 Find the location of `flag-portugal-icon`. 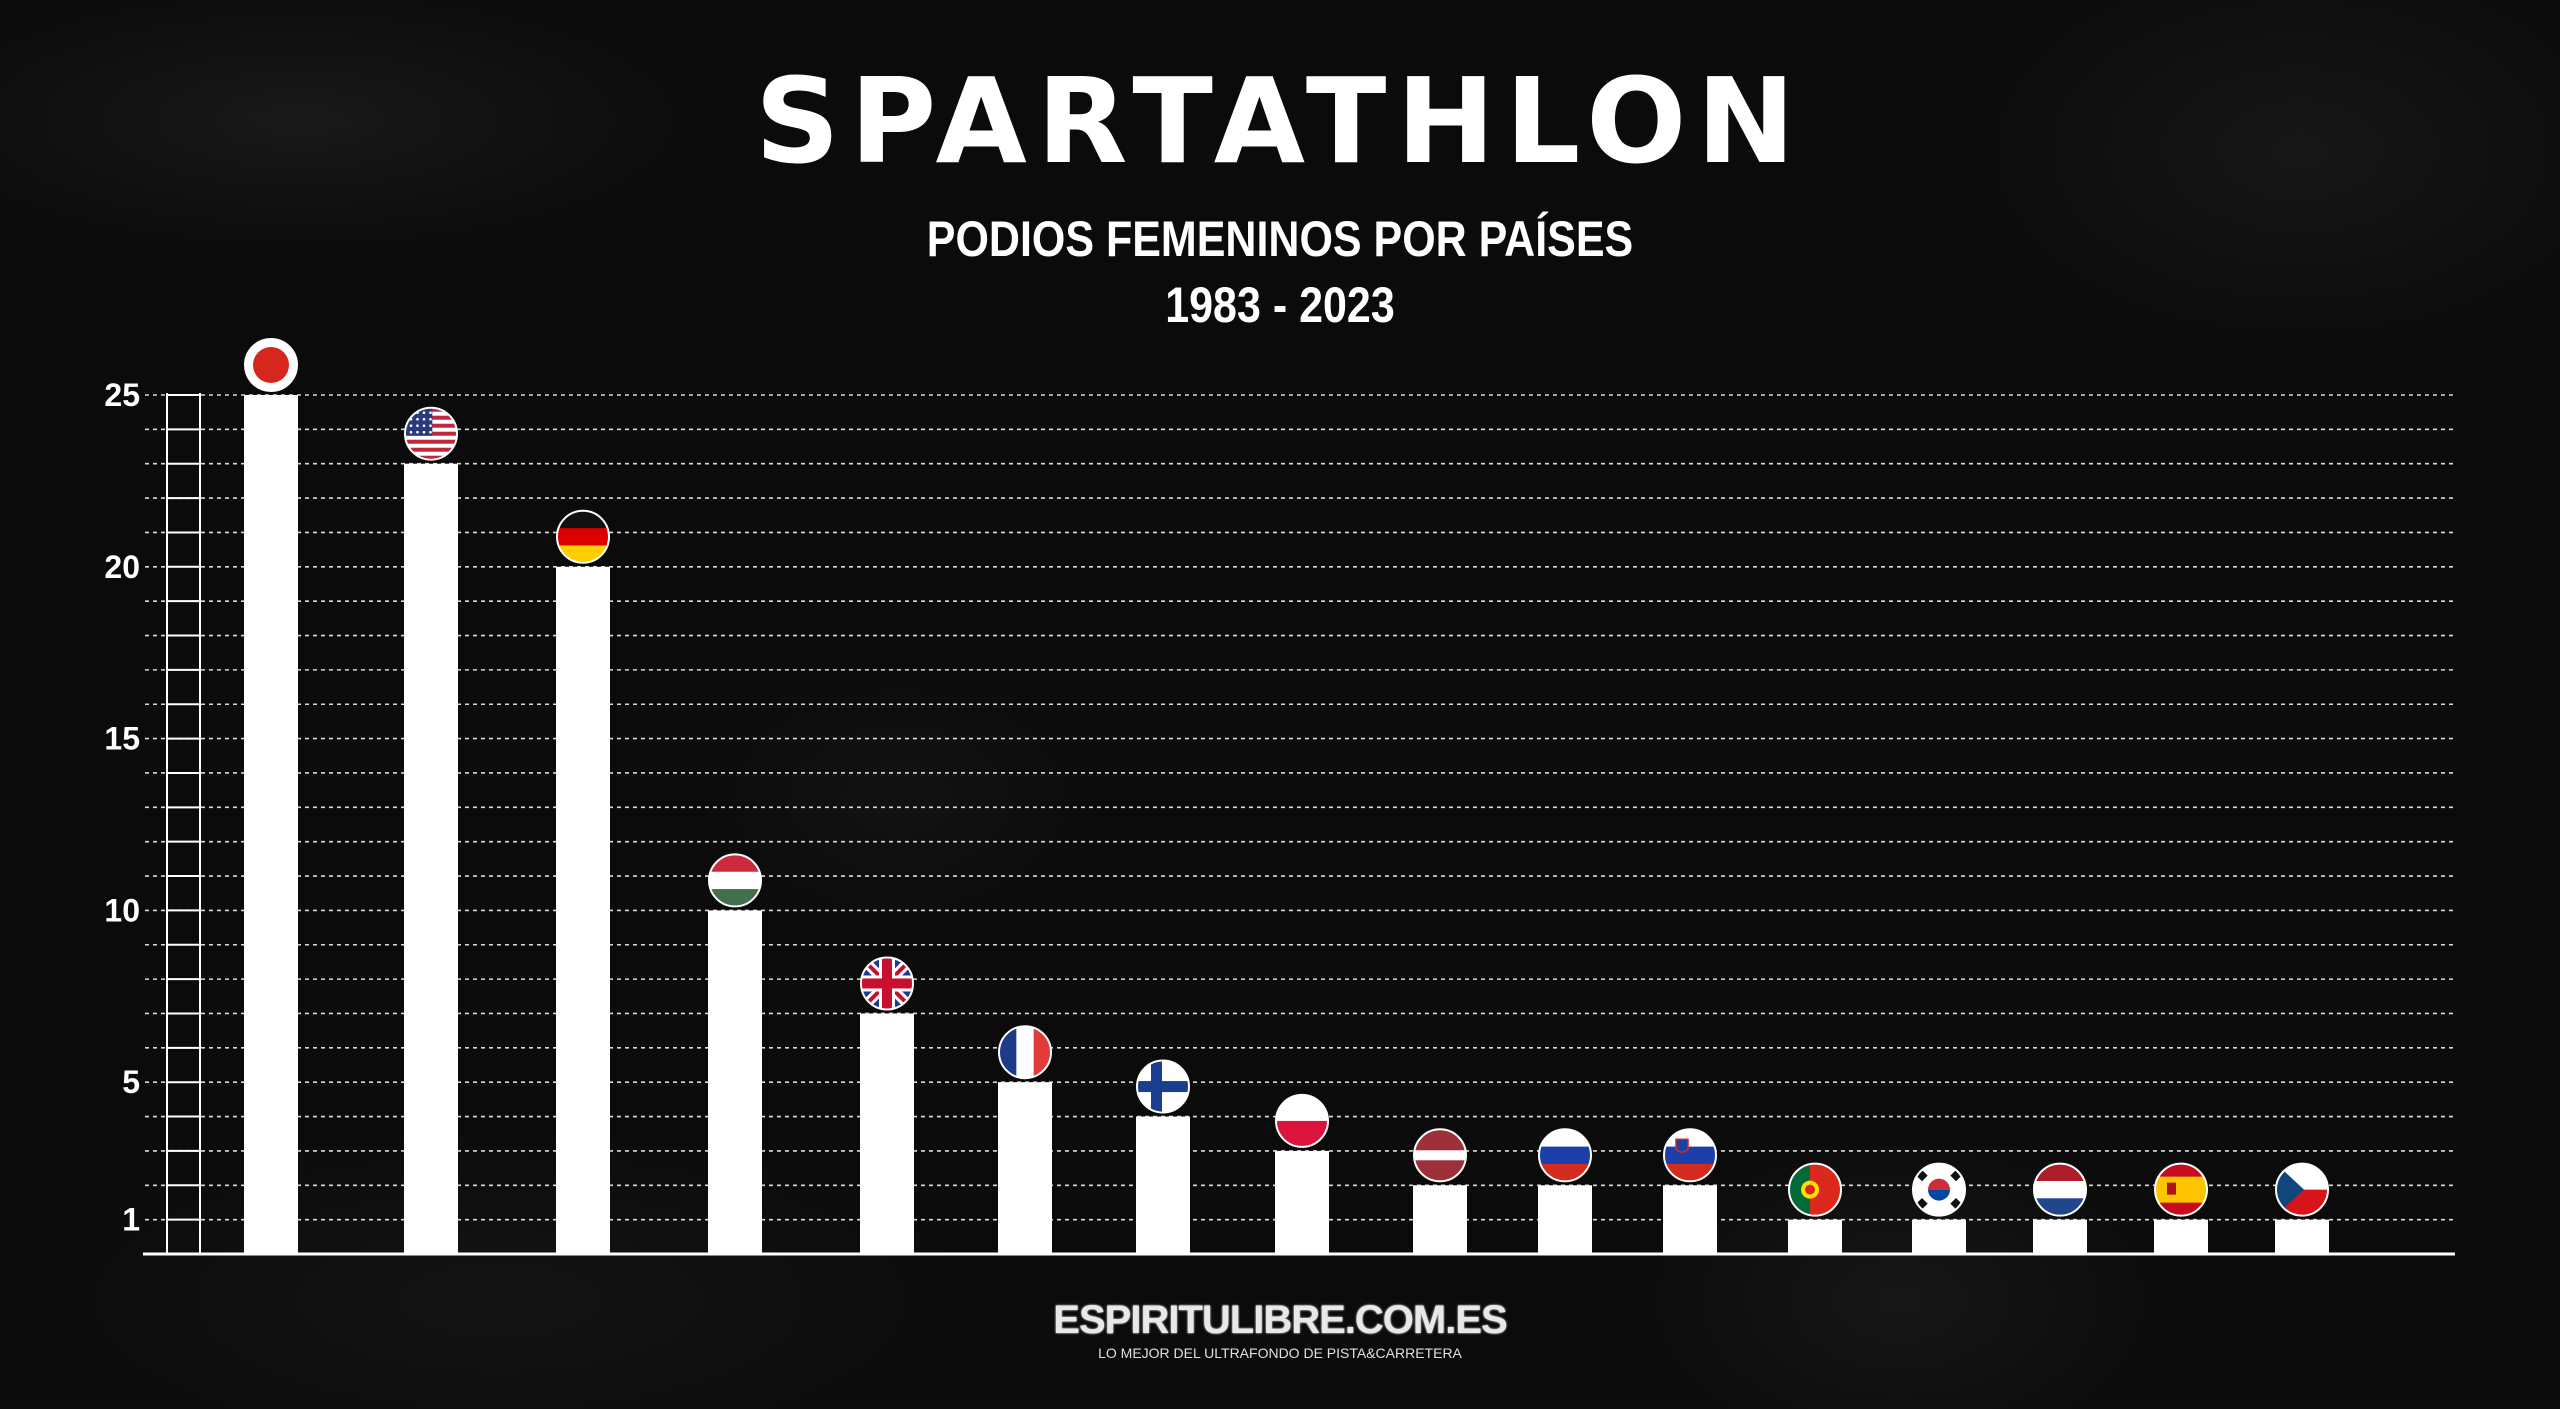

flag-portugal-icon is located at coordinates (1815, 1189).